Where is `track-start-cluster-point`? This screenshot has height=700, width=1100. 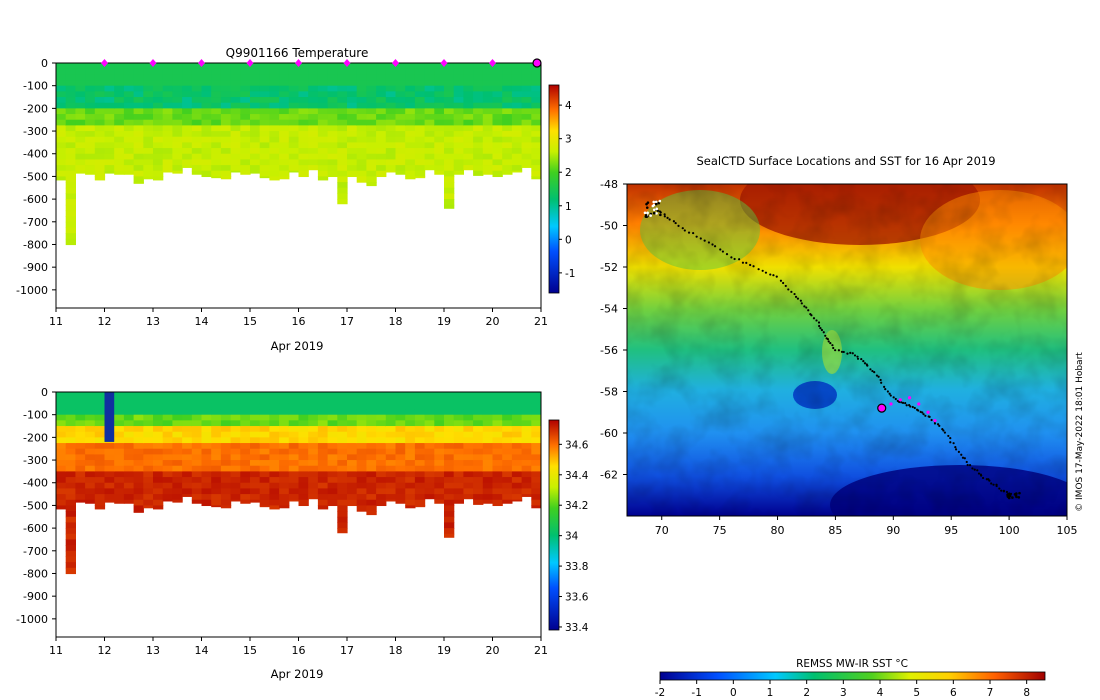 track-start-cluster-point is located at coordinates (656, 202).